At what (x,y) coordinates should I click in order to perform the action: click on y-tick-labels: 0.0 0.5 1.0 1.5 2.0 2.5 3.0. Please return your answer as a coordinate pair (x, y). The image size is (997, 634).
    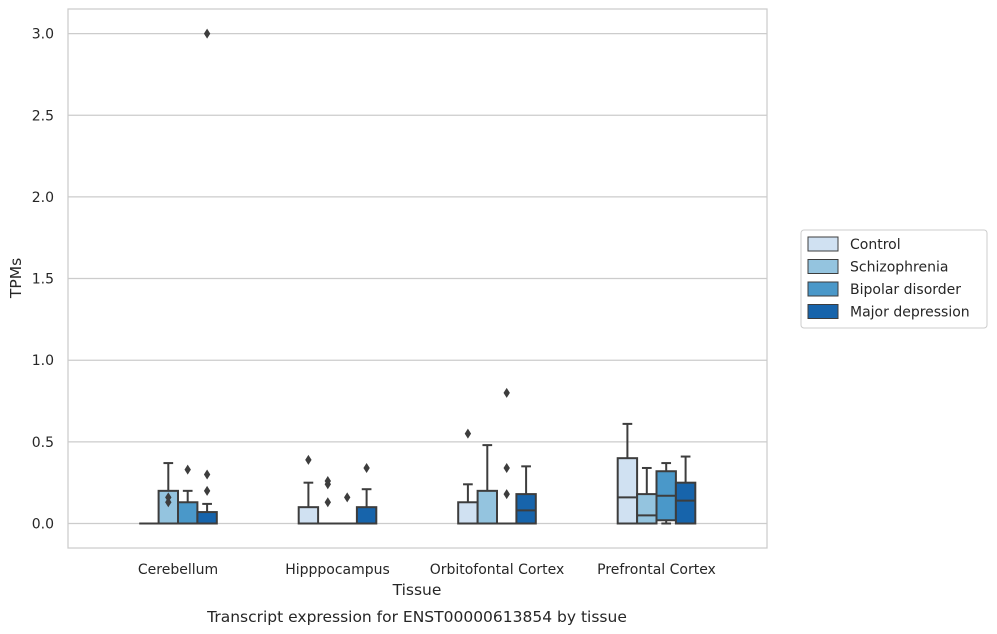
    Looking at the image, I should click on (43, 280).